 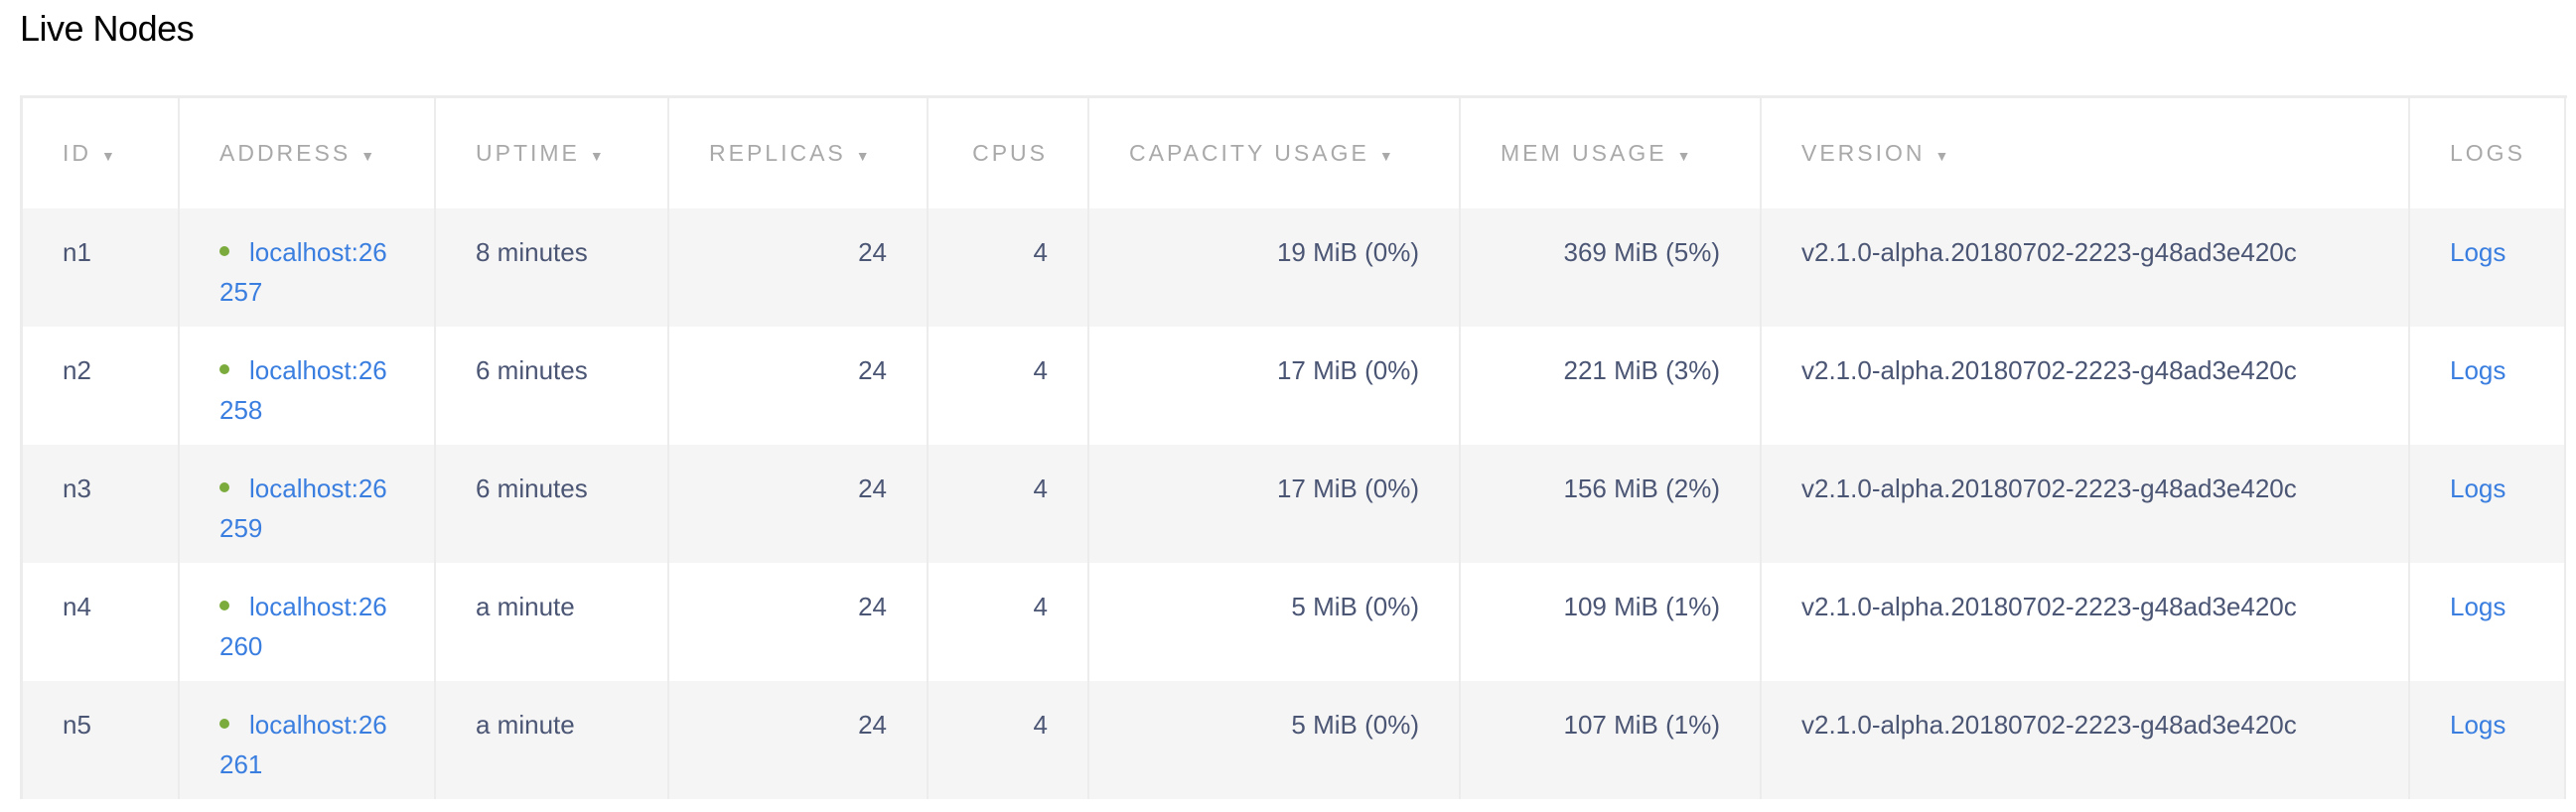 What do you see at coordinates (101, 504) in the screenshot?
I see `node-id-cell: n3` at bounding box center [101, 504].